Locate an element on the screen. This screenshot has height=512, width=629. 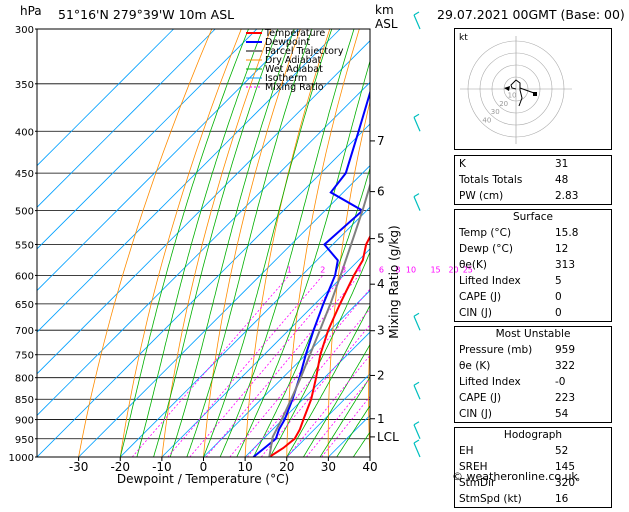
mu-row: Lifted Index-0 is located at coordinates (533, 382).